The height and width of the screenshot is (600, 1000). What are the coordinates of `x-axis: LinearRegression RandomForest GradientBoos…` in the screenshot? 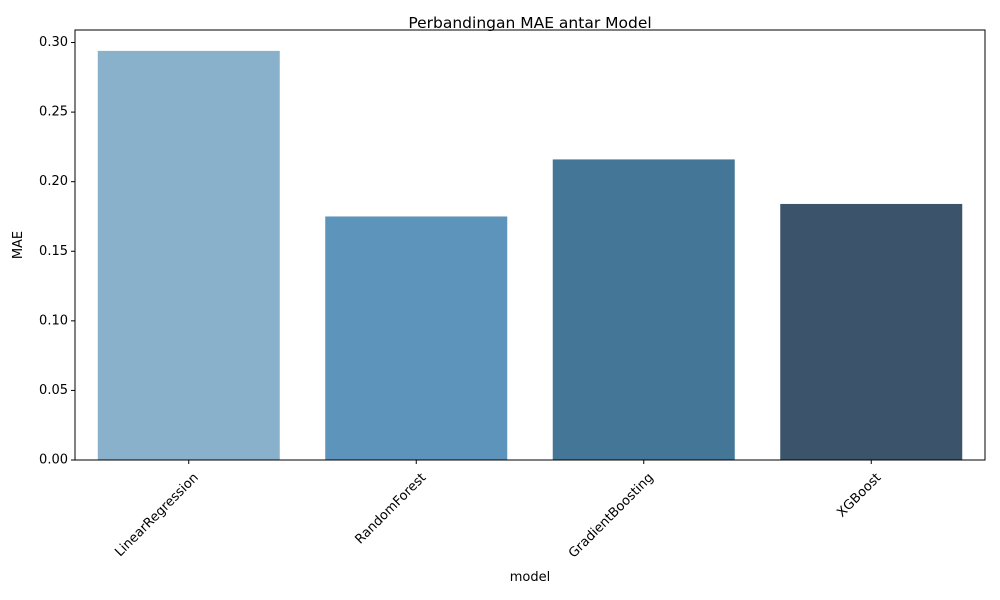 It's located at (498, 510).